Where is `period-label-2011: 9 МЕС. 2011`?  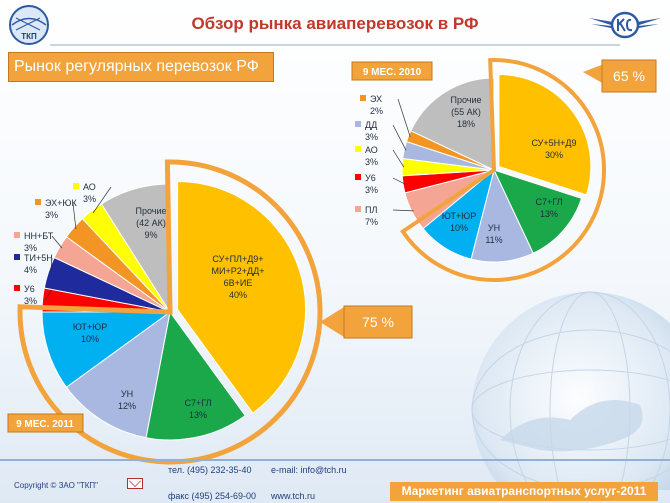 period-label-2011: 9 МЕС. 2011 is located at coordinates (45, 424).